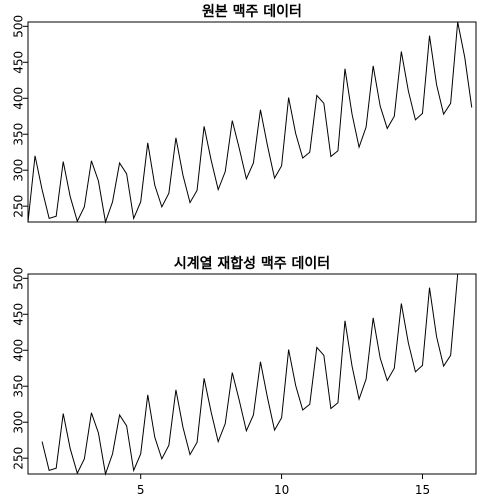 The width and height of the screenshot is (504, 504). Describe the element at coordinates (19, 206) in the screenshot. I see `top-y-tick-label: 250` at that location.